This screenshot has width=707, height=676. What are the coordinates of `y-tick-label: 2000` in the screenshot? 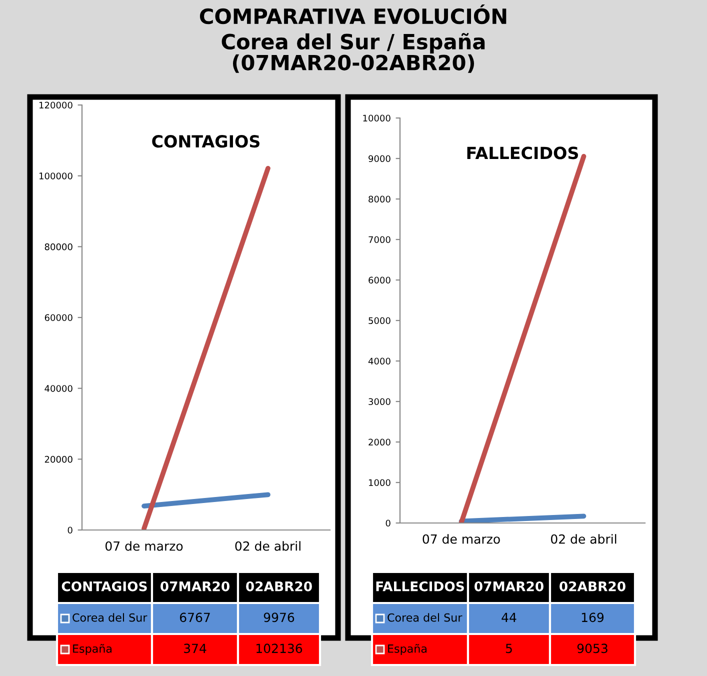 It's located at (379, 442).